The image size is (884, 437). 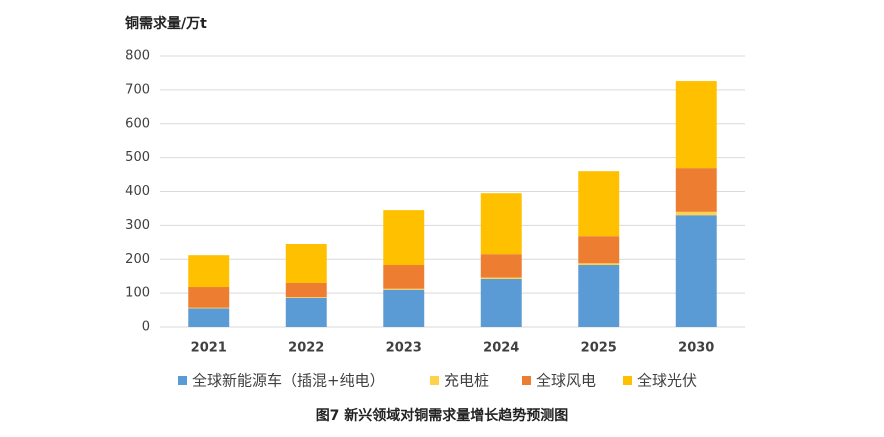 What do you see at coordinates (137, 123) in the screenshot?
I see `y-tick-label: 600` at bounding box center [137, 123].